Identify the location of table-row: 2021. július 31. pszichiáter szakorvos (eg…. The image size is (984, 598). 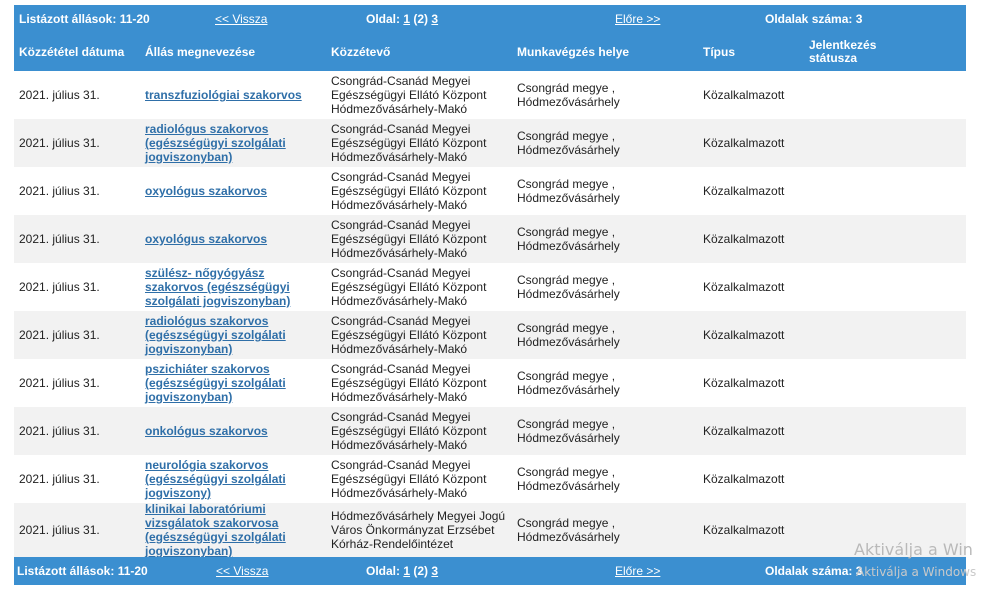
(490, 383).